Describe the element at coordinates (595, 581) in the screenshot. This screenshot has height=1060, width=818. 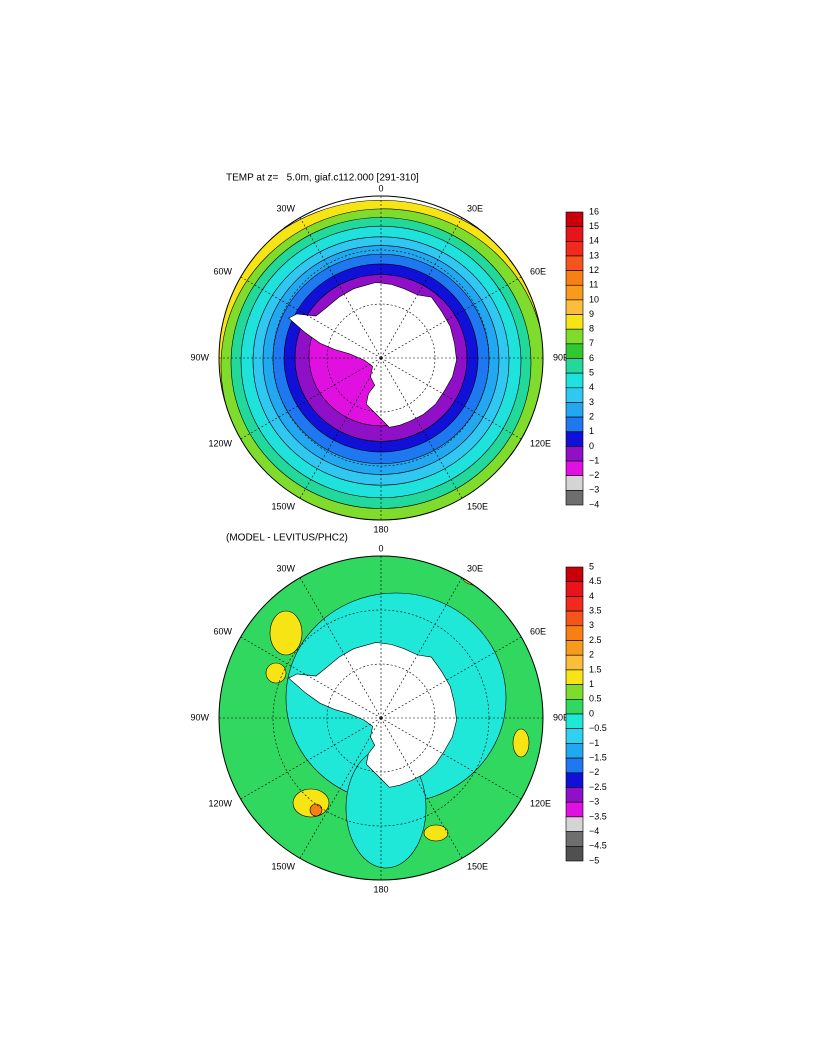
I see `colorbar-label: 4.5` at that location.